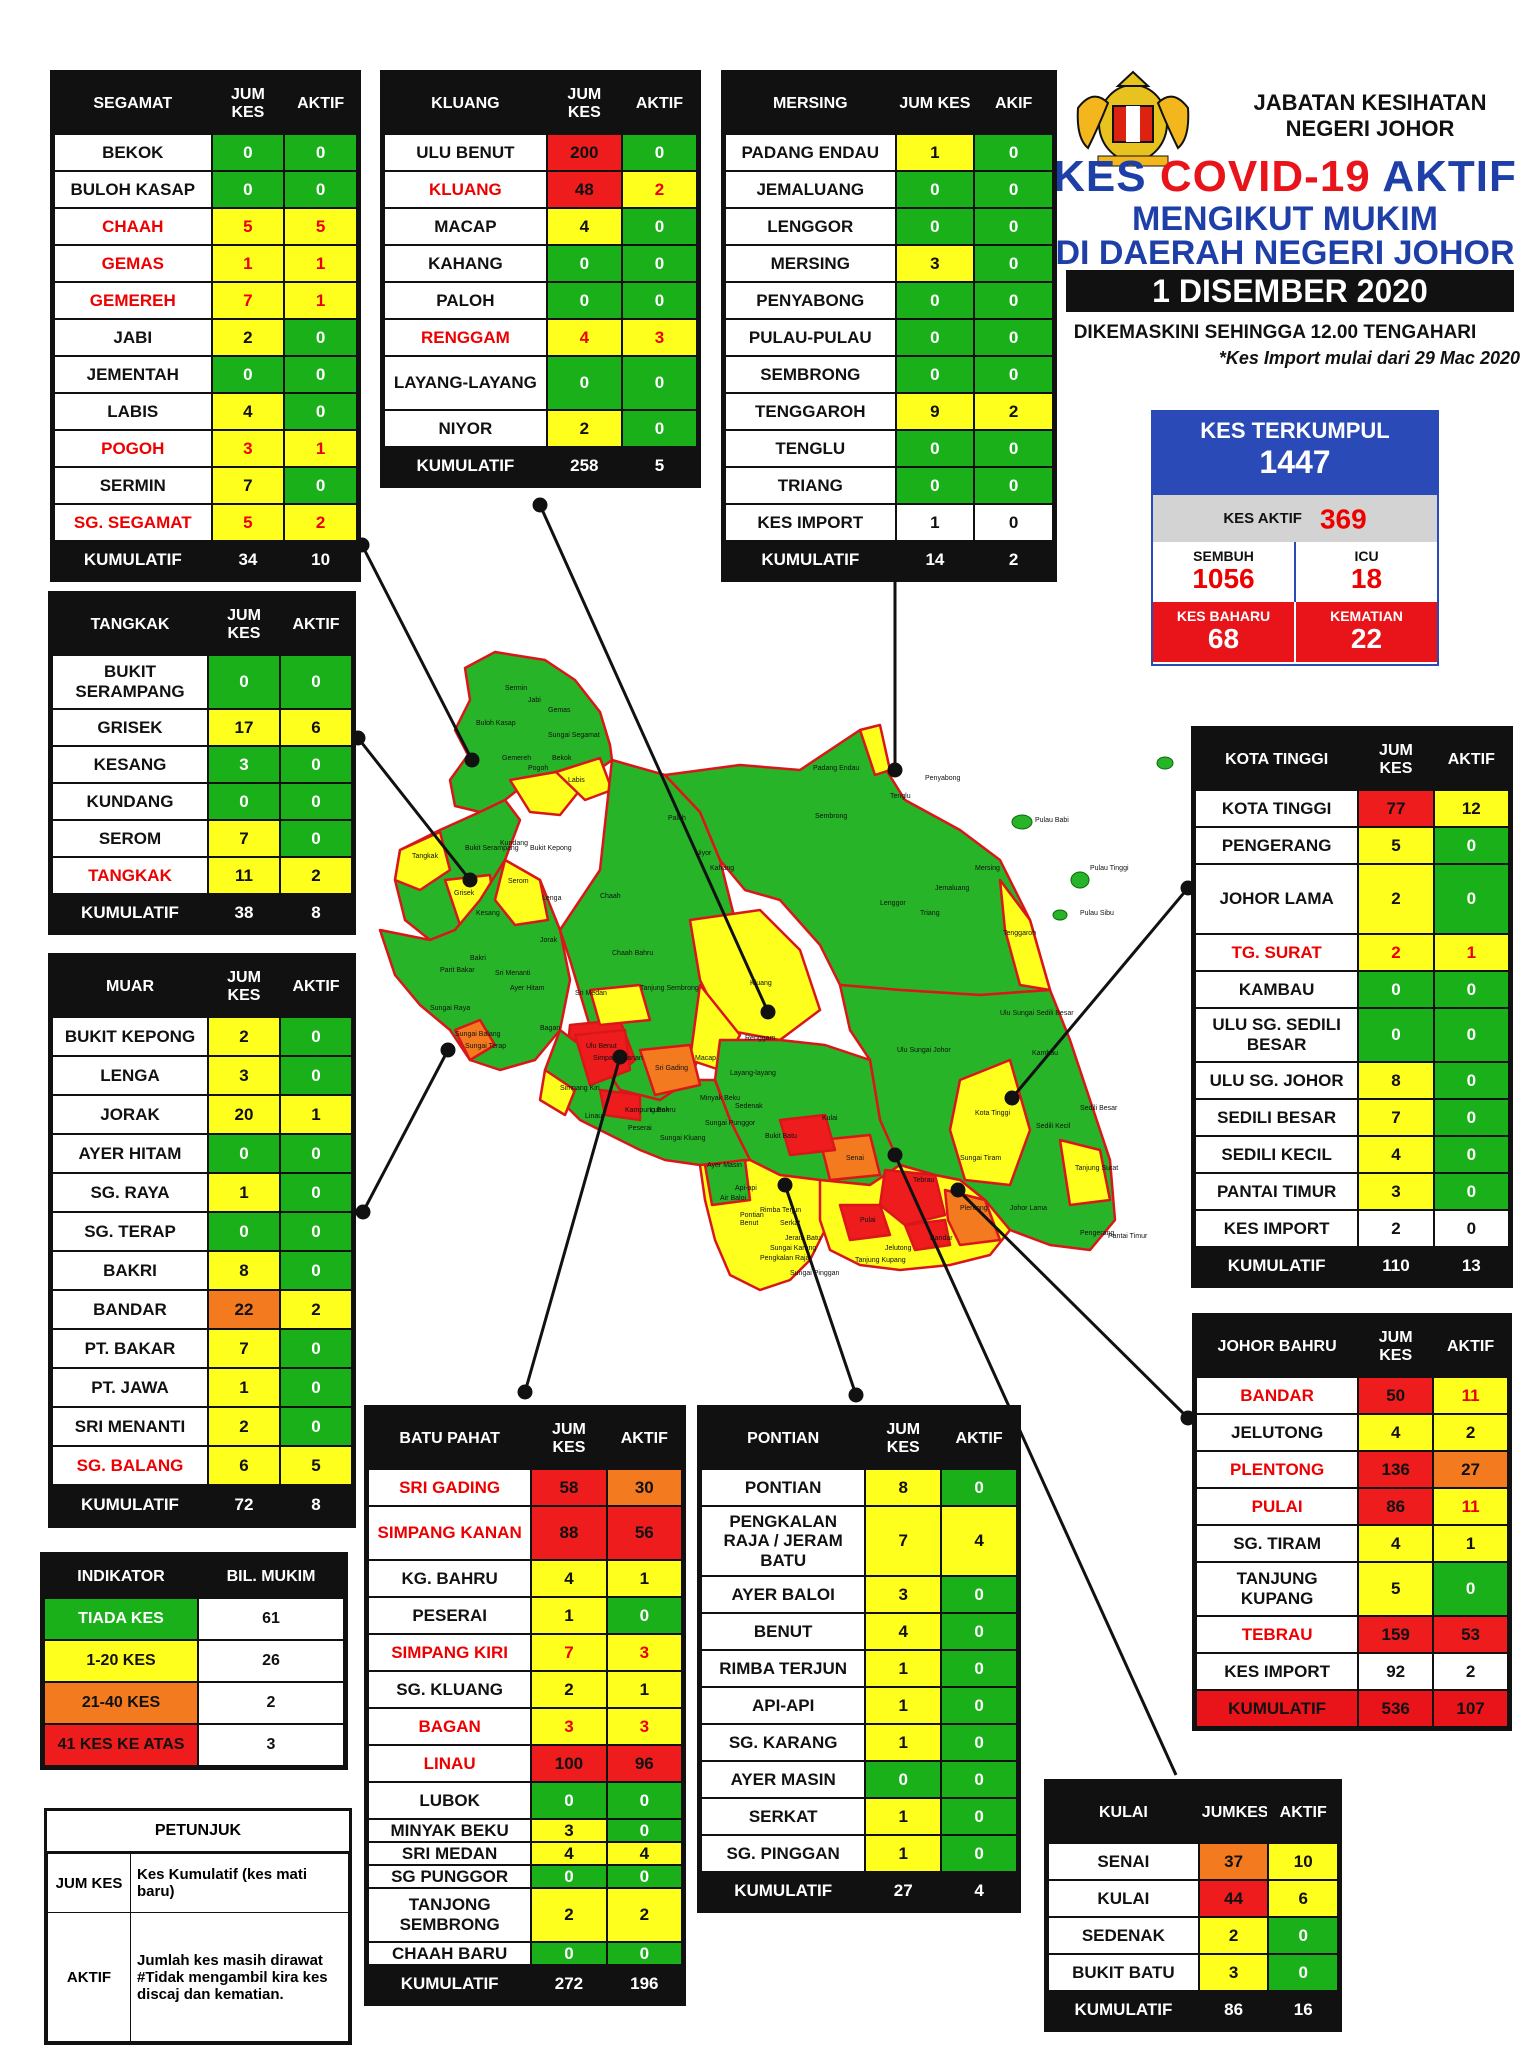 Image resolution: width=1536 pixels, height=2048 pixels. Describe the element at coordinates (831, 816) in the screenshot. I see `map-mukim-label: Sembrong` at that location.